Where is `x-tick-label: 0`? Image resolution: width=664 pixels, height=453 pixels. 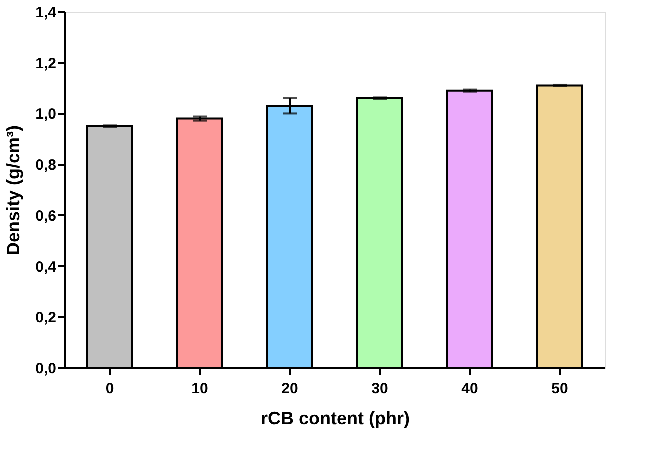
x-tick-label: 0 is located at coordinates (110, 389).